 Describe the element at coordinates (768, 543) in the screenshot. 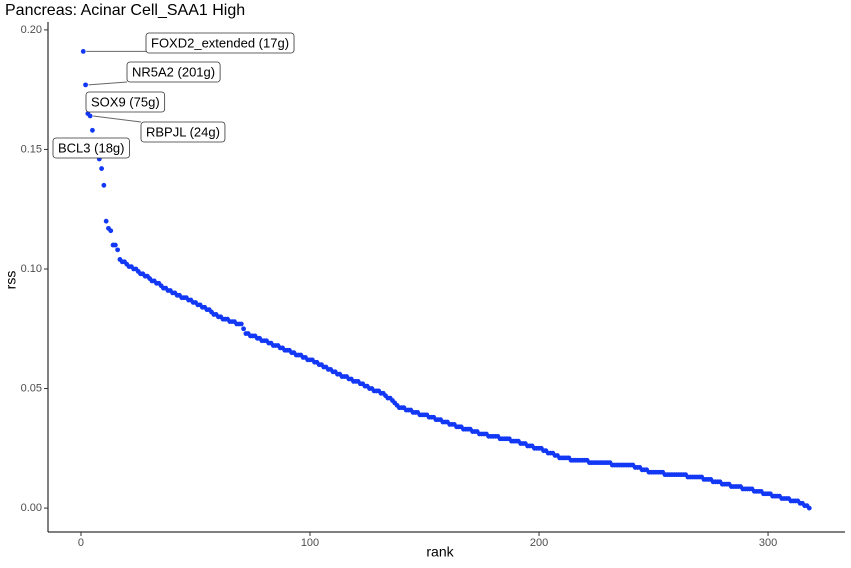

I see `x-tick-label: 300` at that location.